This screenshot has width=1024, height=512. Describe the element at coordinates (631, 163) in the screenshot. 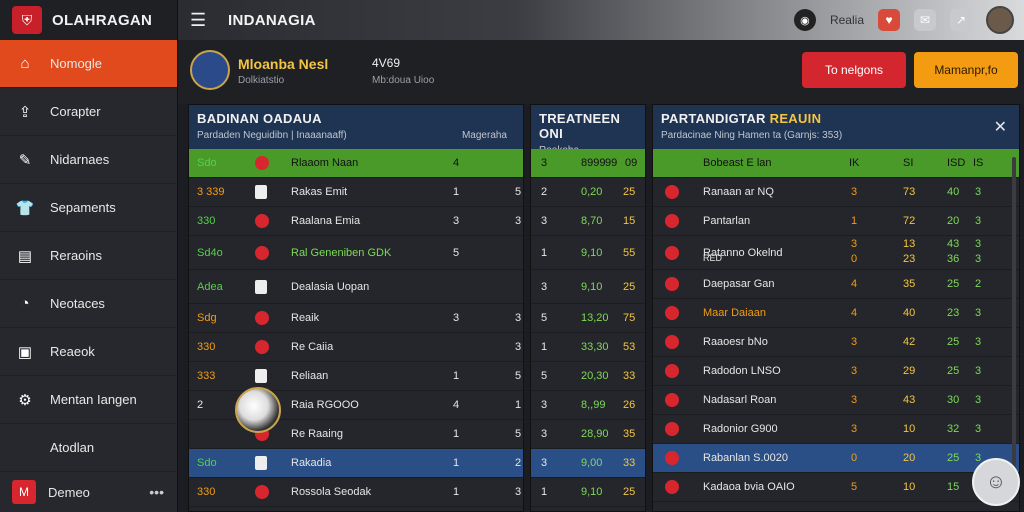

I see `column-header: 09` at that location.